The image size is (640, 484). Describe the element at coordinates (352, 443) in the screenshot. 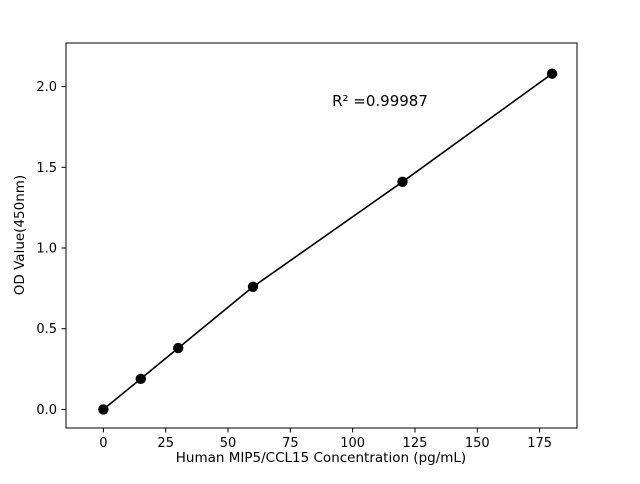

I see `x-tick-label: 100` at that location.